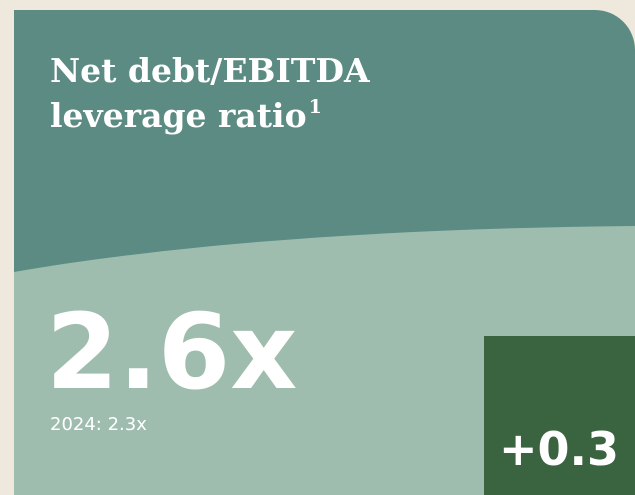 The width and height of the screenshot is (635, 495). Describe the element at coordinates (98, 424) in the screenshot. I see `comparison: 2024: 2.3x` at that location.